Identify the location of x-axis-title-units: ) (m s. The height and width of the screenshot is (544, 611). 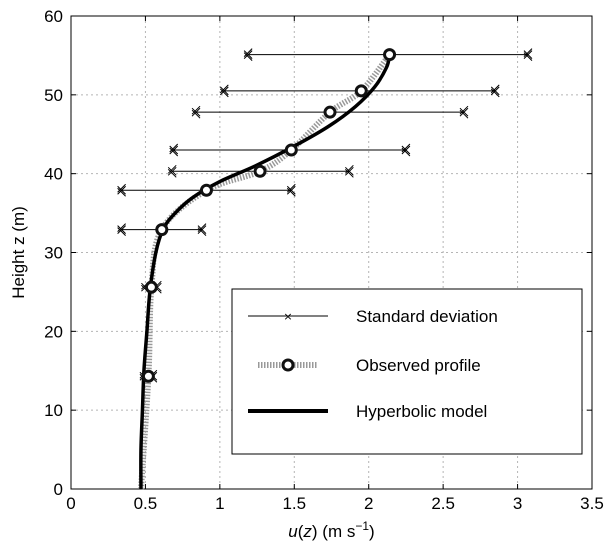
(333, 531).